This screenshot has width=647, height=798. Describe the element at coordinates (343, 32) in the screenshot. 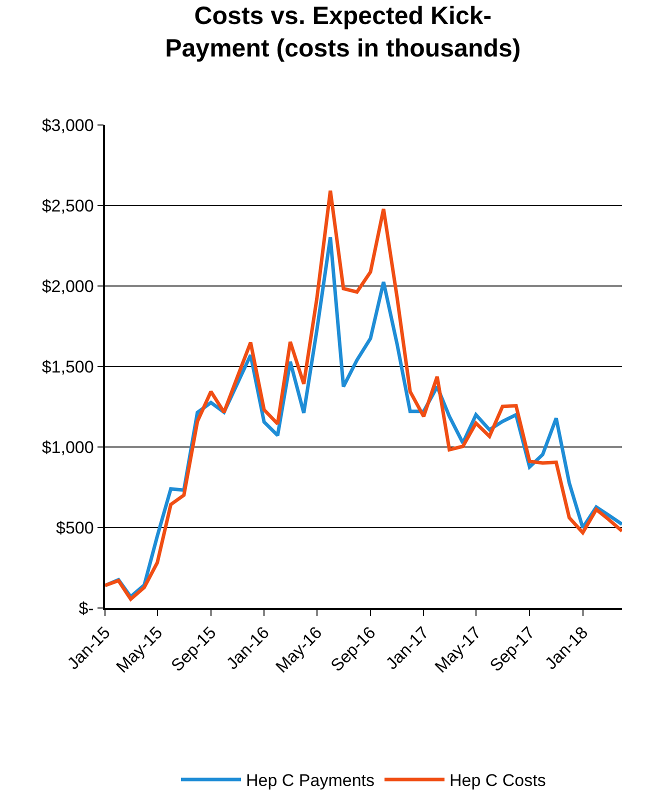

I see `chart-title: Costs vs. Expected Kick- Payment (costs in thousands)` at that location.